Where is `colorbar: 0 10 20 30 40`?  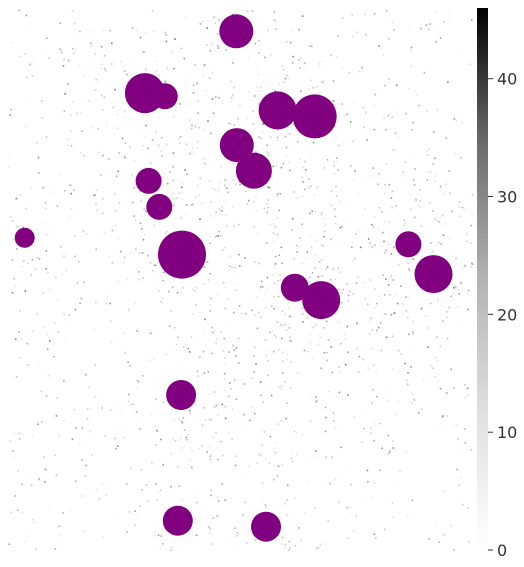
colorbar: 0 10 20 30 40 is located at coordinates (497, 284).